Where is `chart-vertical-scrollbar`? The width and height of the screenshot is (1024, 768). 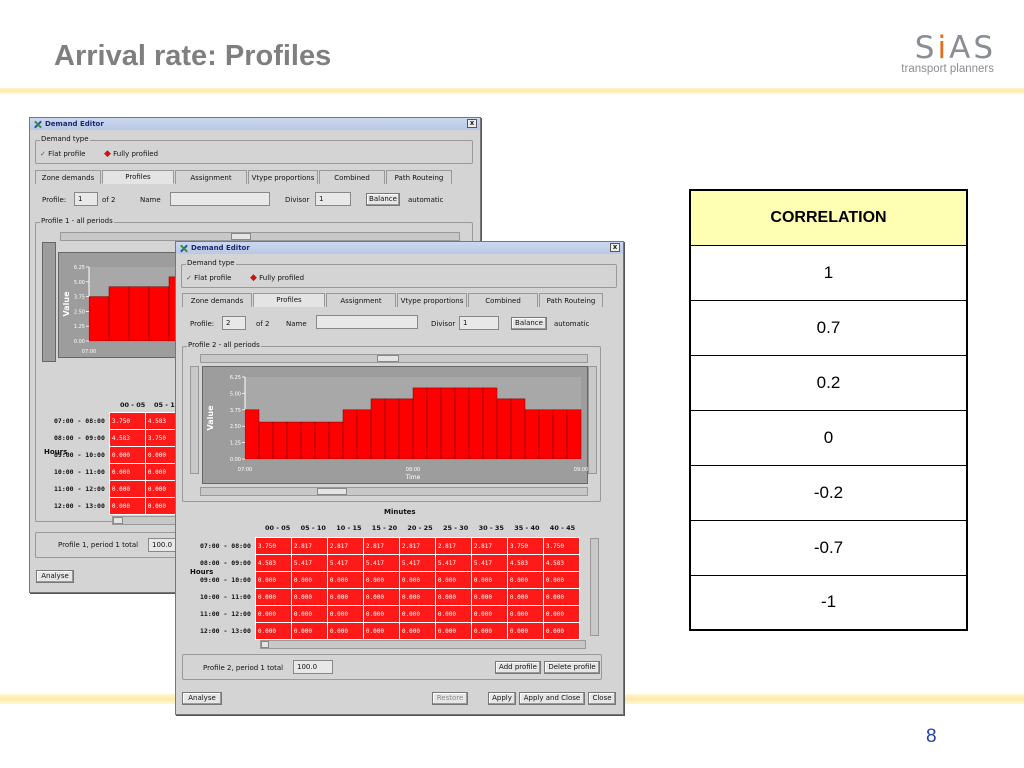 chart-vertical-scrollbar is located at coordinates (592, 420).